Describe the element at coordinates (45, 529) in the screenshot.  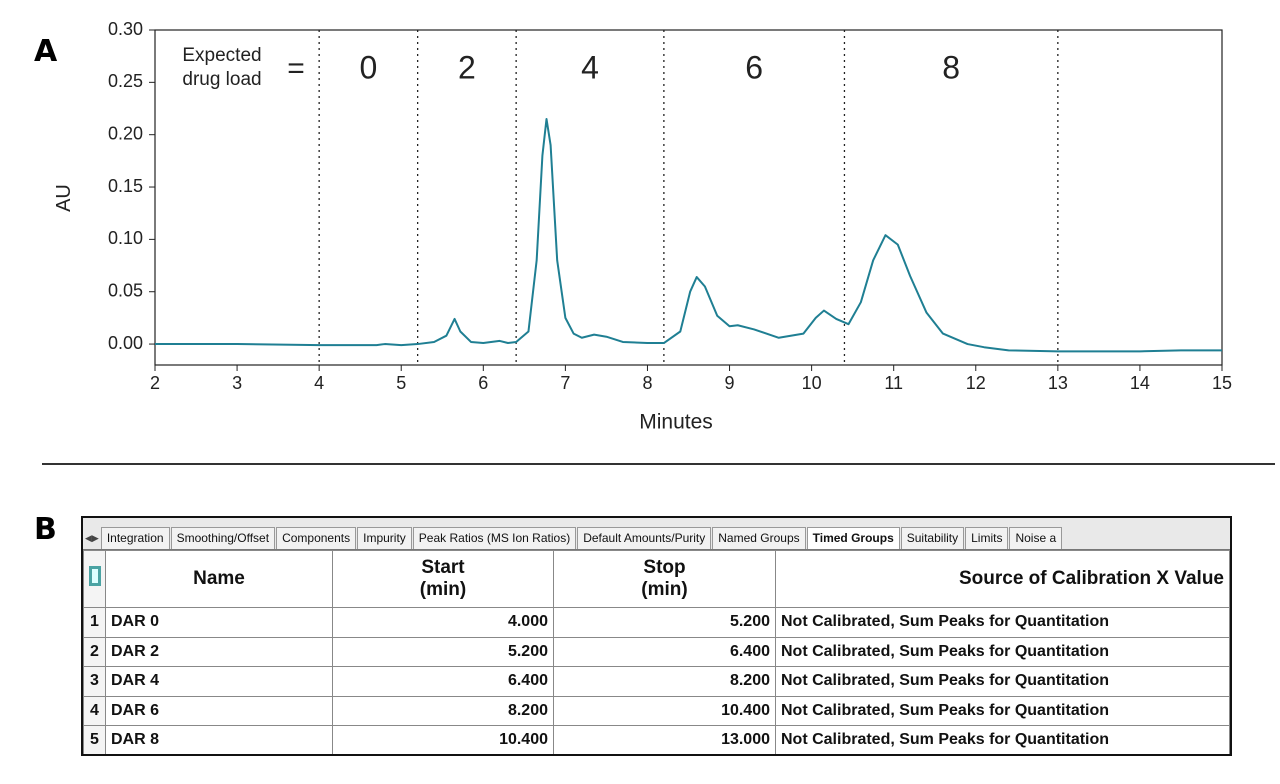
I see `panel-label: B` at that location.